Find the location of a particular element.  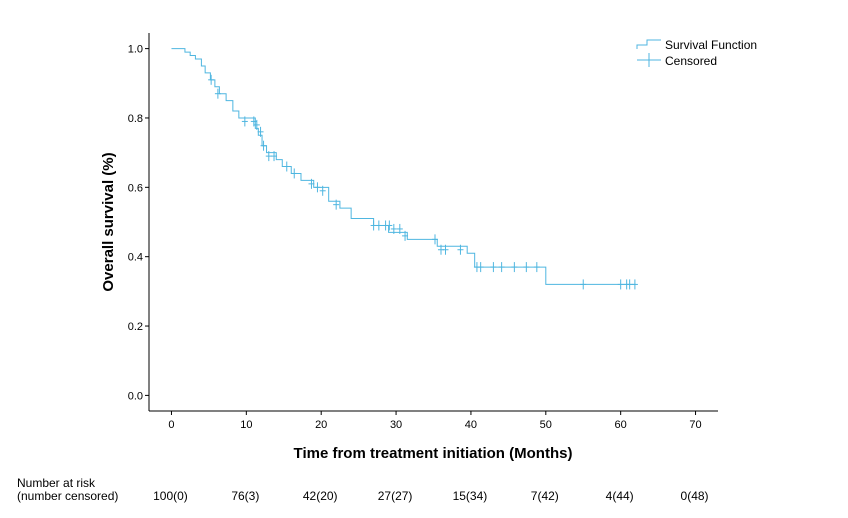

y-tick-label: 0.8 is located at coordinates (135, 119).